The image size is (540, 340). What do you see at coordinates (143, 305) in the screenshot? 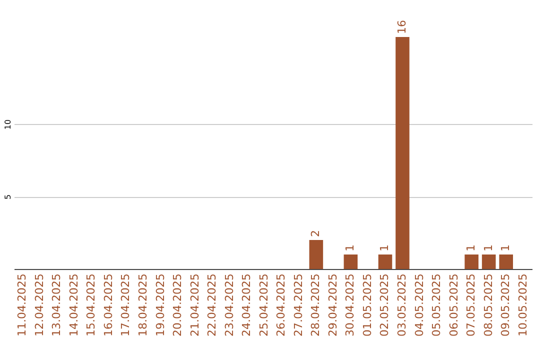
I see `x-tick-label: 18.04.2025` at bounding box center [143, 305].